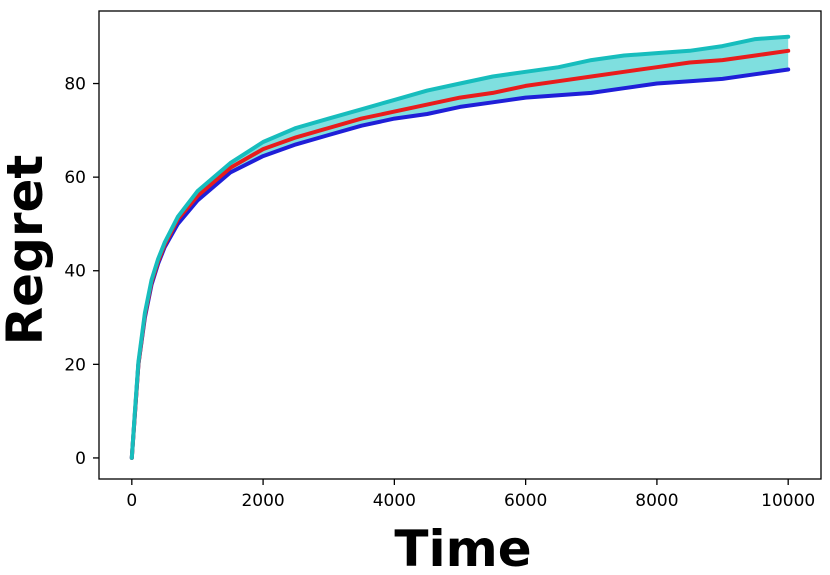 The width and height of the screenshot is (830, 575). I want to click on x-axis-ticks: 0 2000 4000 6000 8000 10000, so click(470, 495).